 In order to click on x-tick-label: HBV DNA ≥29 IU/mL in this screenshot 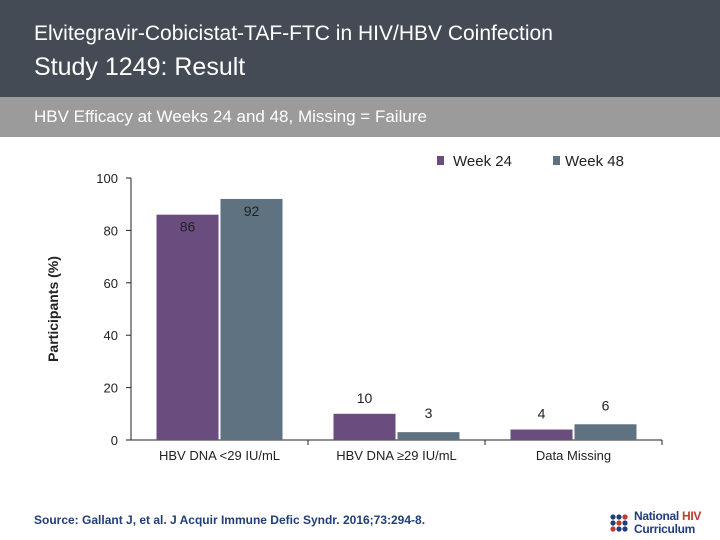, I will do `click(396, 455)`.